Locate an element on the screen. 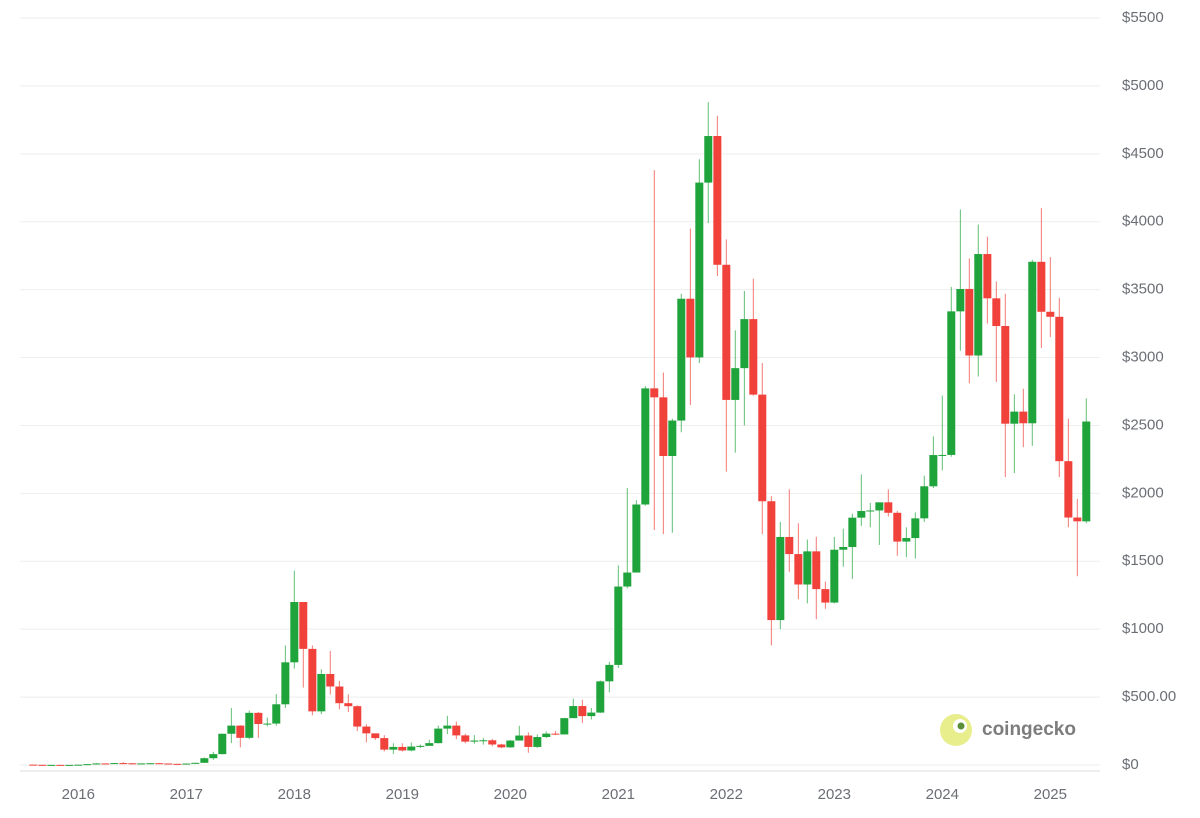 The height and width of the screenshot is (818, 1200). x-tick-label: 2017 is located at coordinates (186, 794).